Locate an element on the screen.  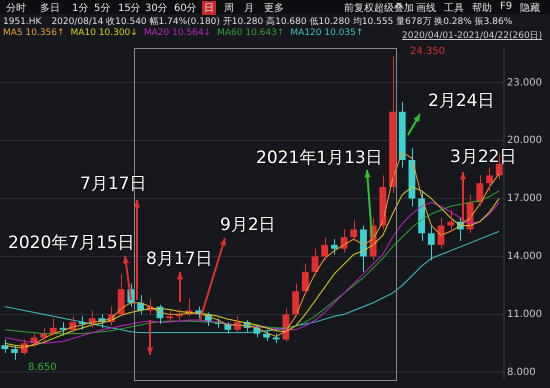
text: MA5 10.356↑ is located at coordinates (34, 33).